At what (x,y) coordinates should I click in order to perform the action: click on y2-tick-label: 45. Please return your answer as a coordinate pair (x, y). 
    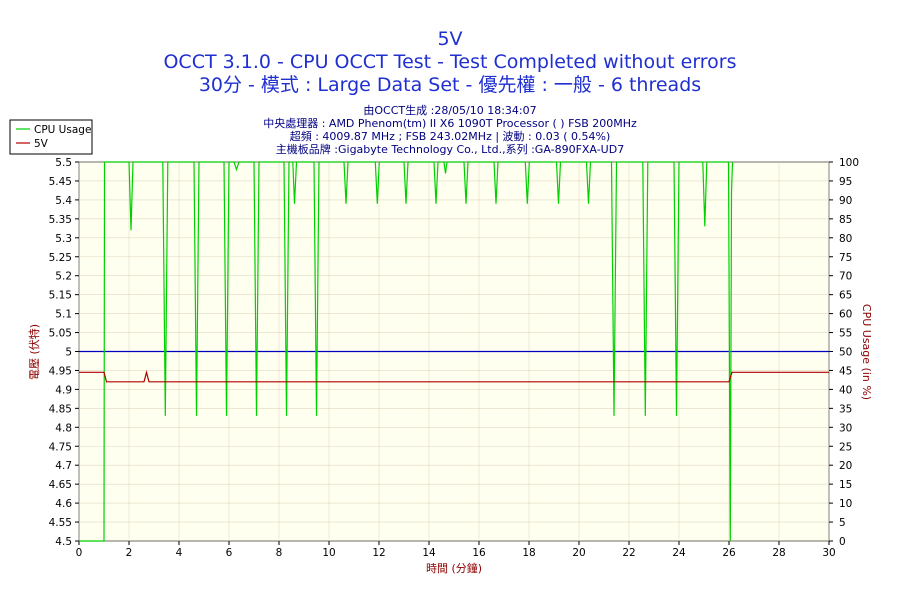
    Looking at the image, I should click on (845, 371).